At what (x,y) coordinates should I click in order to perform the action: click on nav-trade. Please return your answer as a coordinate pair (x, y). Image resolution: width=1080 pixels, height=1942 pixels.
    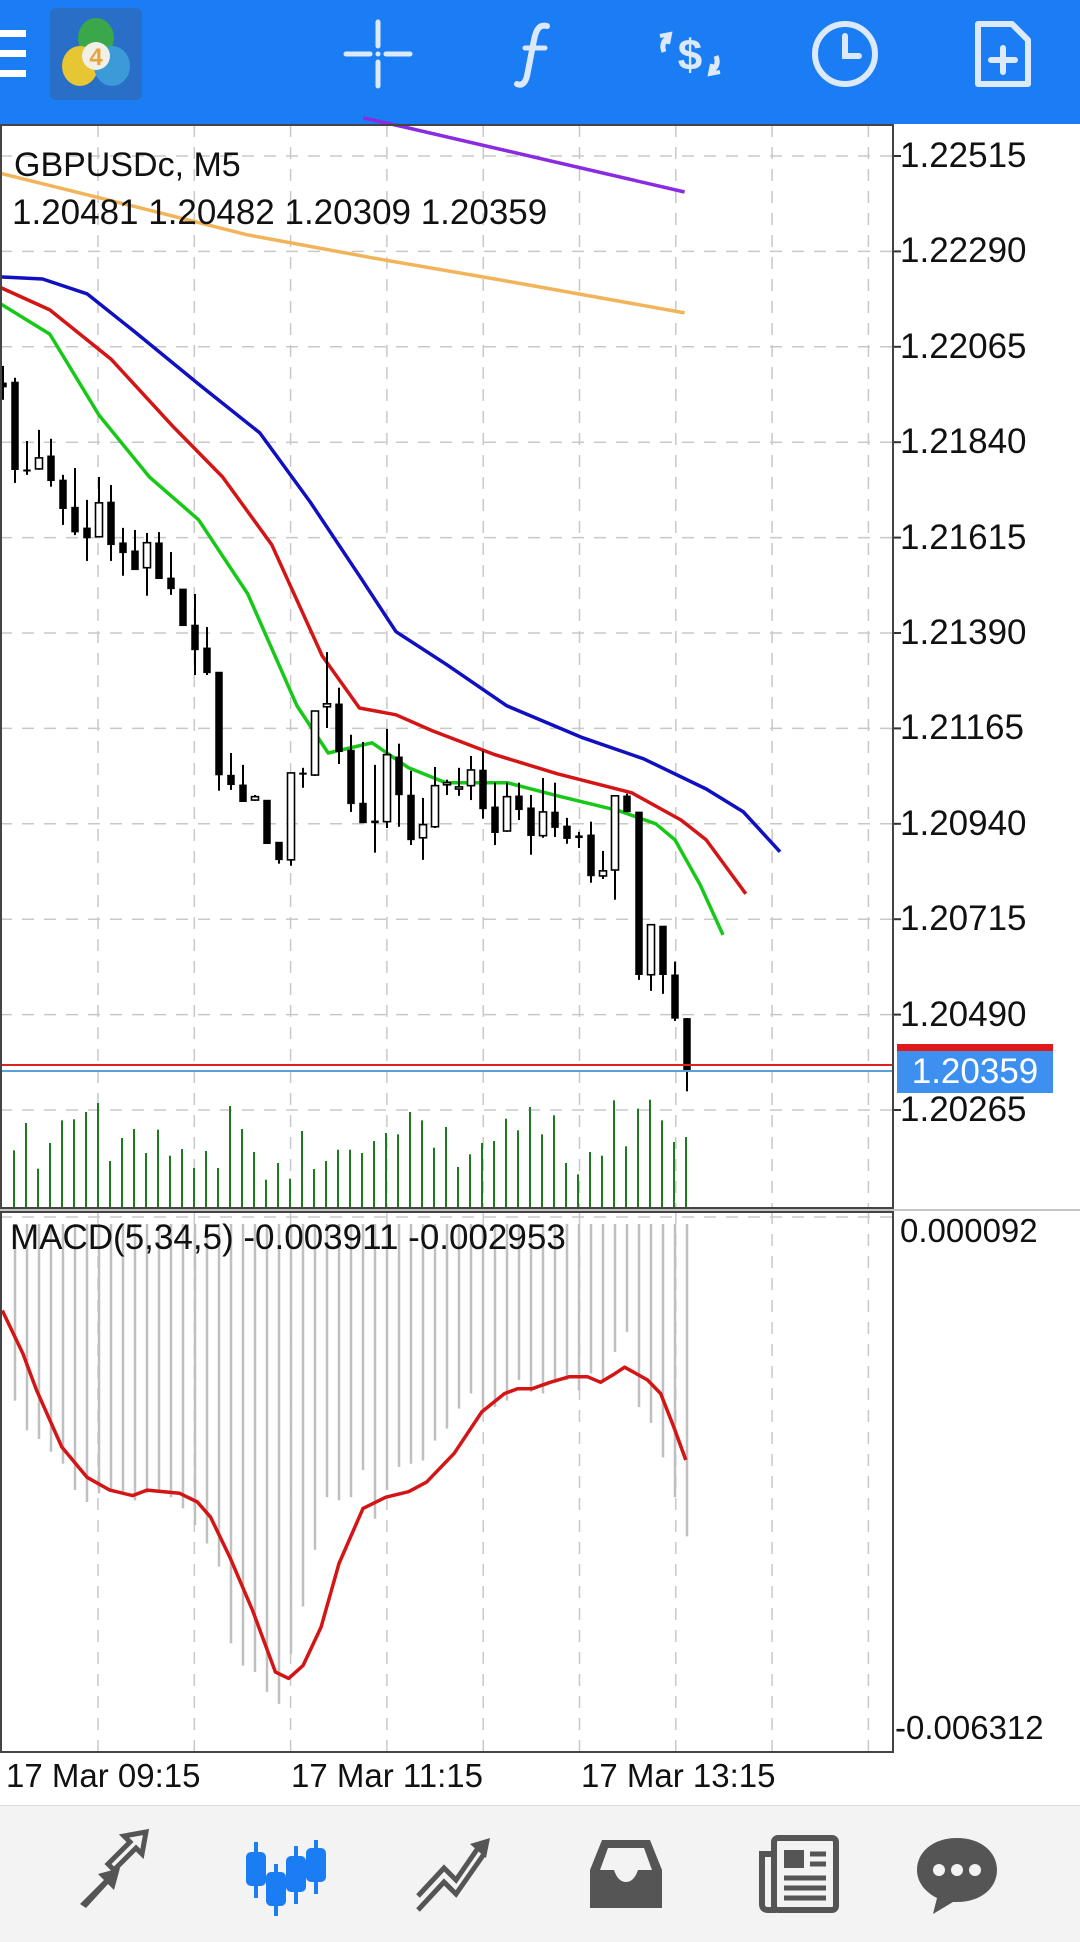
    Looking at the image, I should click on (454, 1874).